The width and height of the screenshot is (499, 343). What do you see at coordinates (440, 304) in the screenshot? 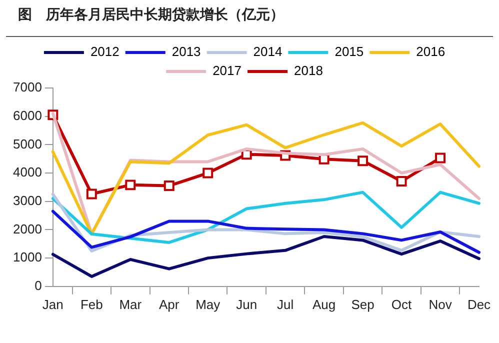
I see `x-tick-label: Nov` at bounding box center [440, 304].